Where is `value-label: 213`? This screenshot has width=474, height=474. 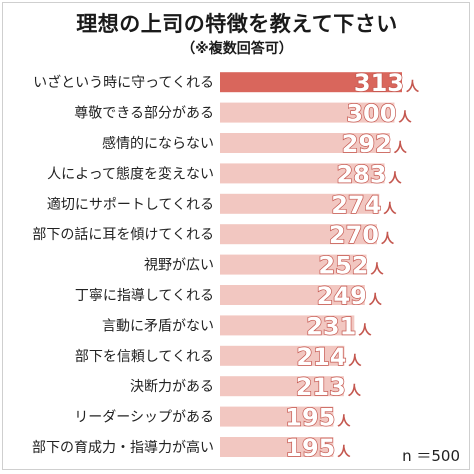
value-label: 213 is located at coordinates (321, 387).